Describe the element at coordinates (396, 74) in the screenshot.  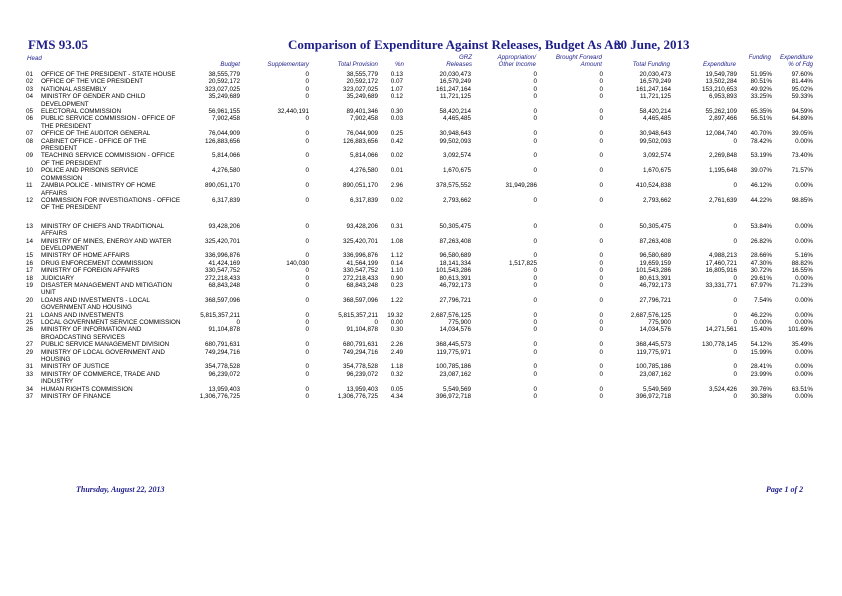
I see `cell-pct: 0.13` at that location.